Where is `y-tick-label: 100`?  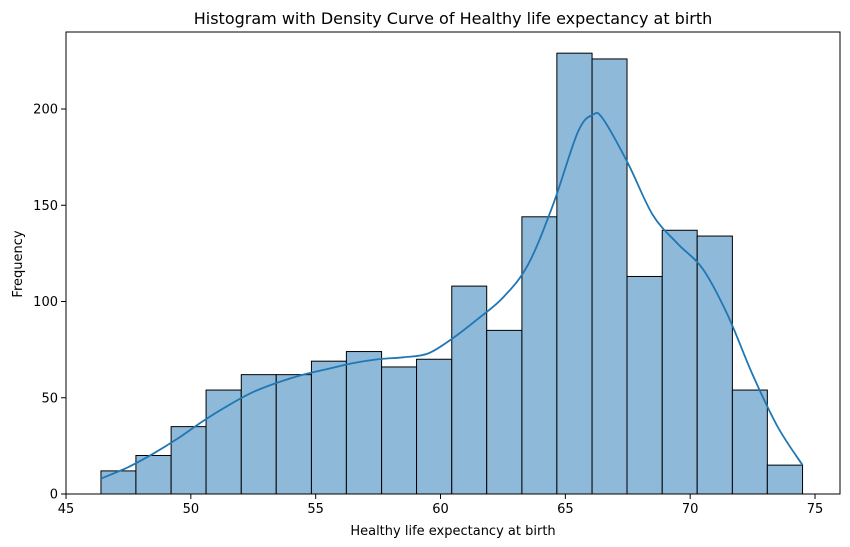 y-tick-label: 100 is located at coordinates (45, 302).